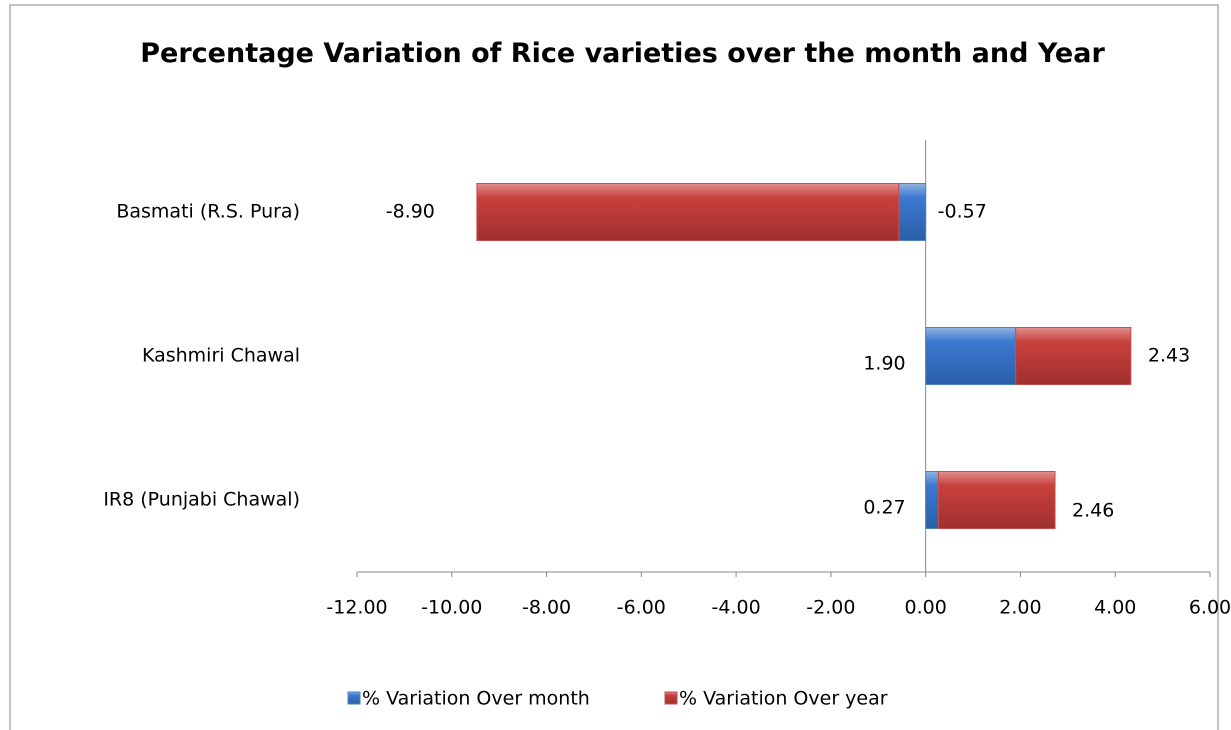  What do you see at coordinates (736, 608) in the screenshot?
I see `x-tick-label: -4.00` at bounding box center [736, 608].